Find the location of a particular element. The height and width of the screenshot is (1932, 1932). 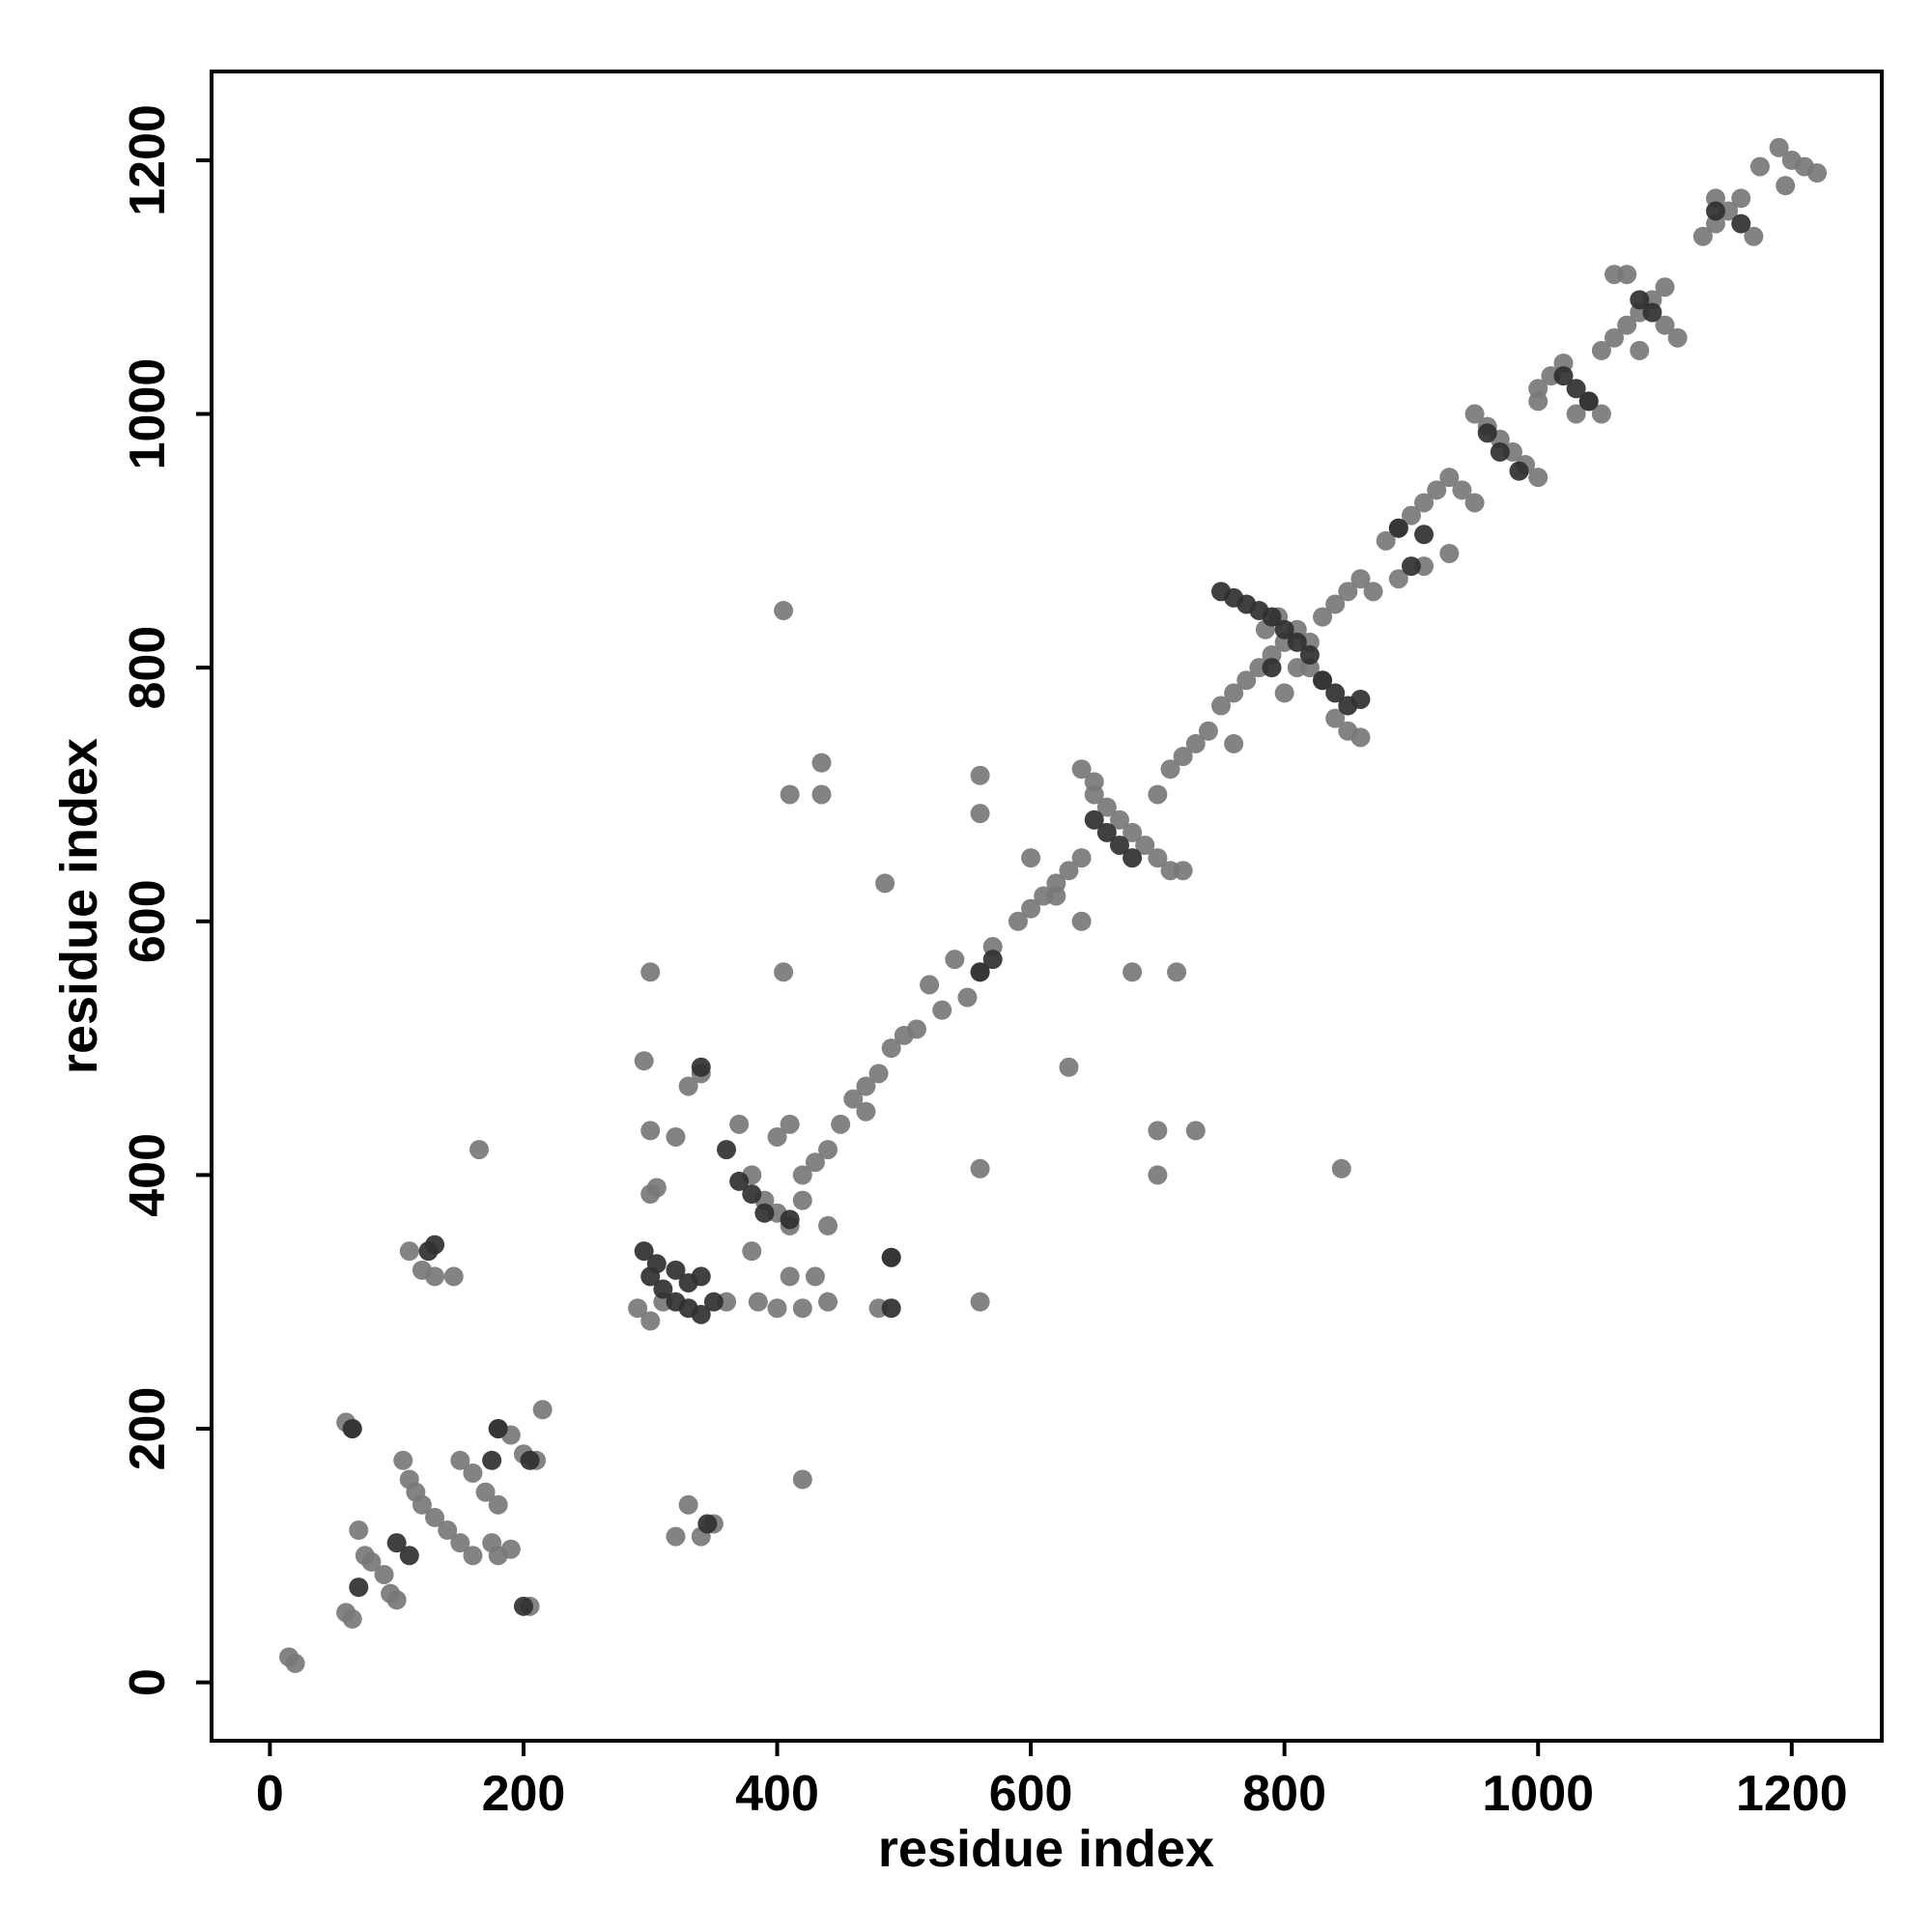

x-tick-label: 0 is located at coordinates (270, 1794).